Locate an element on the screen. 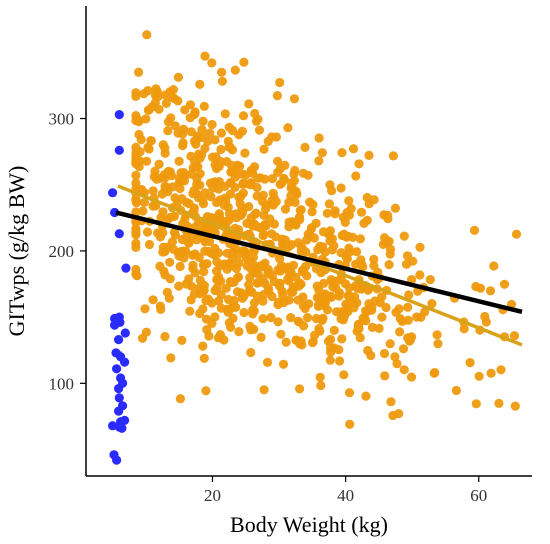 This screenshot has width=550, height=544. blue-fit-segment is located at coordinates (119, 353).